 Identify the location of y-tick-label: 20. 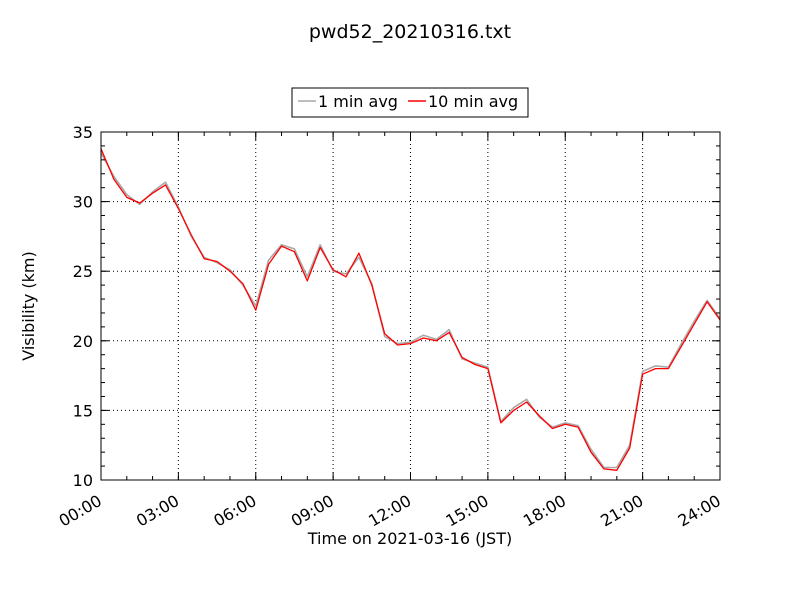
(83, 341).